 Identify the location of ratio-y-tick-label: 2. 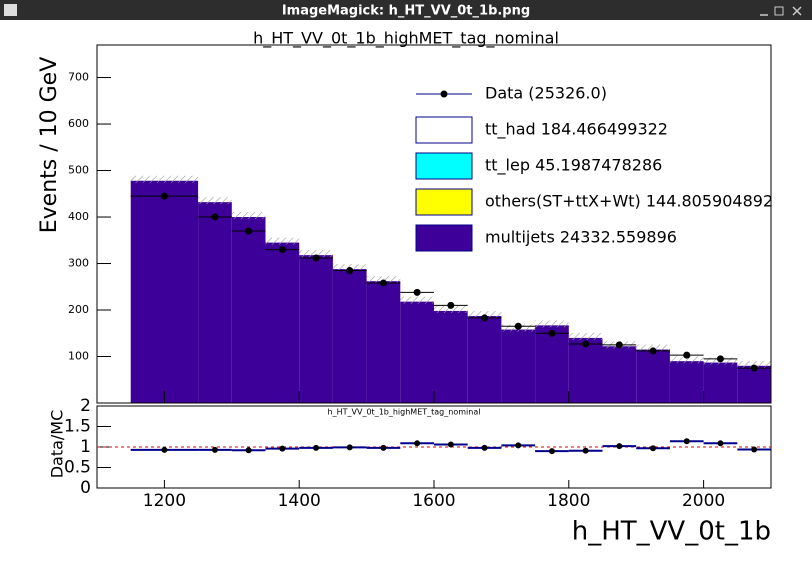
(85, 406).